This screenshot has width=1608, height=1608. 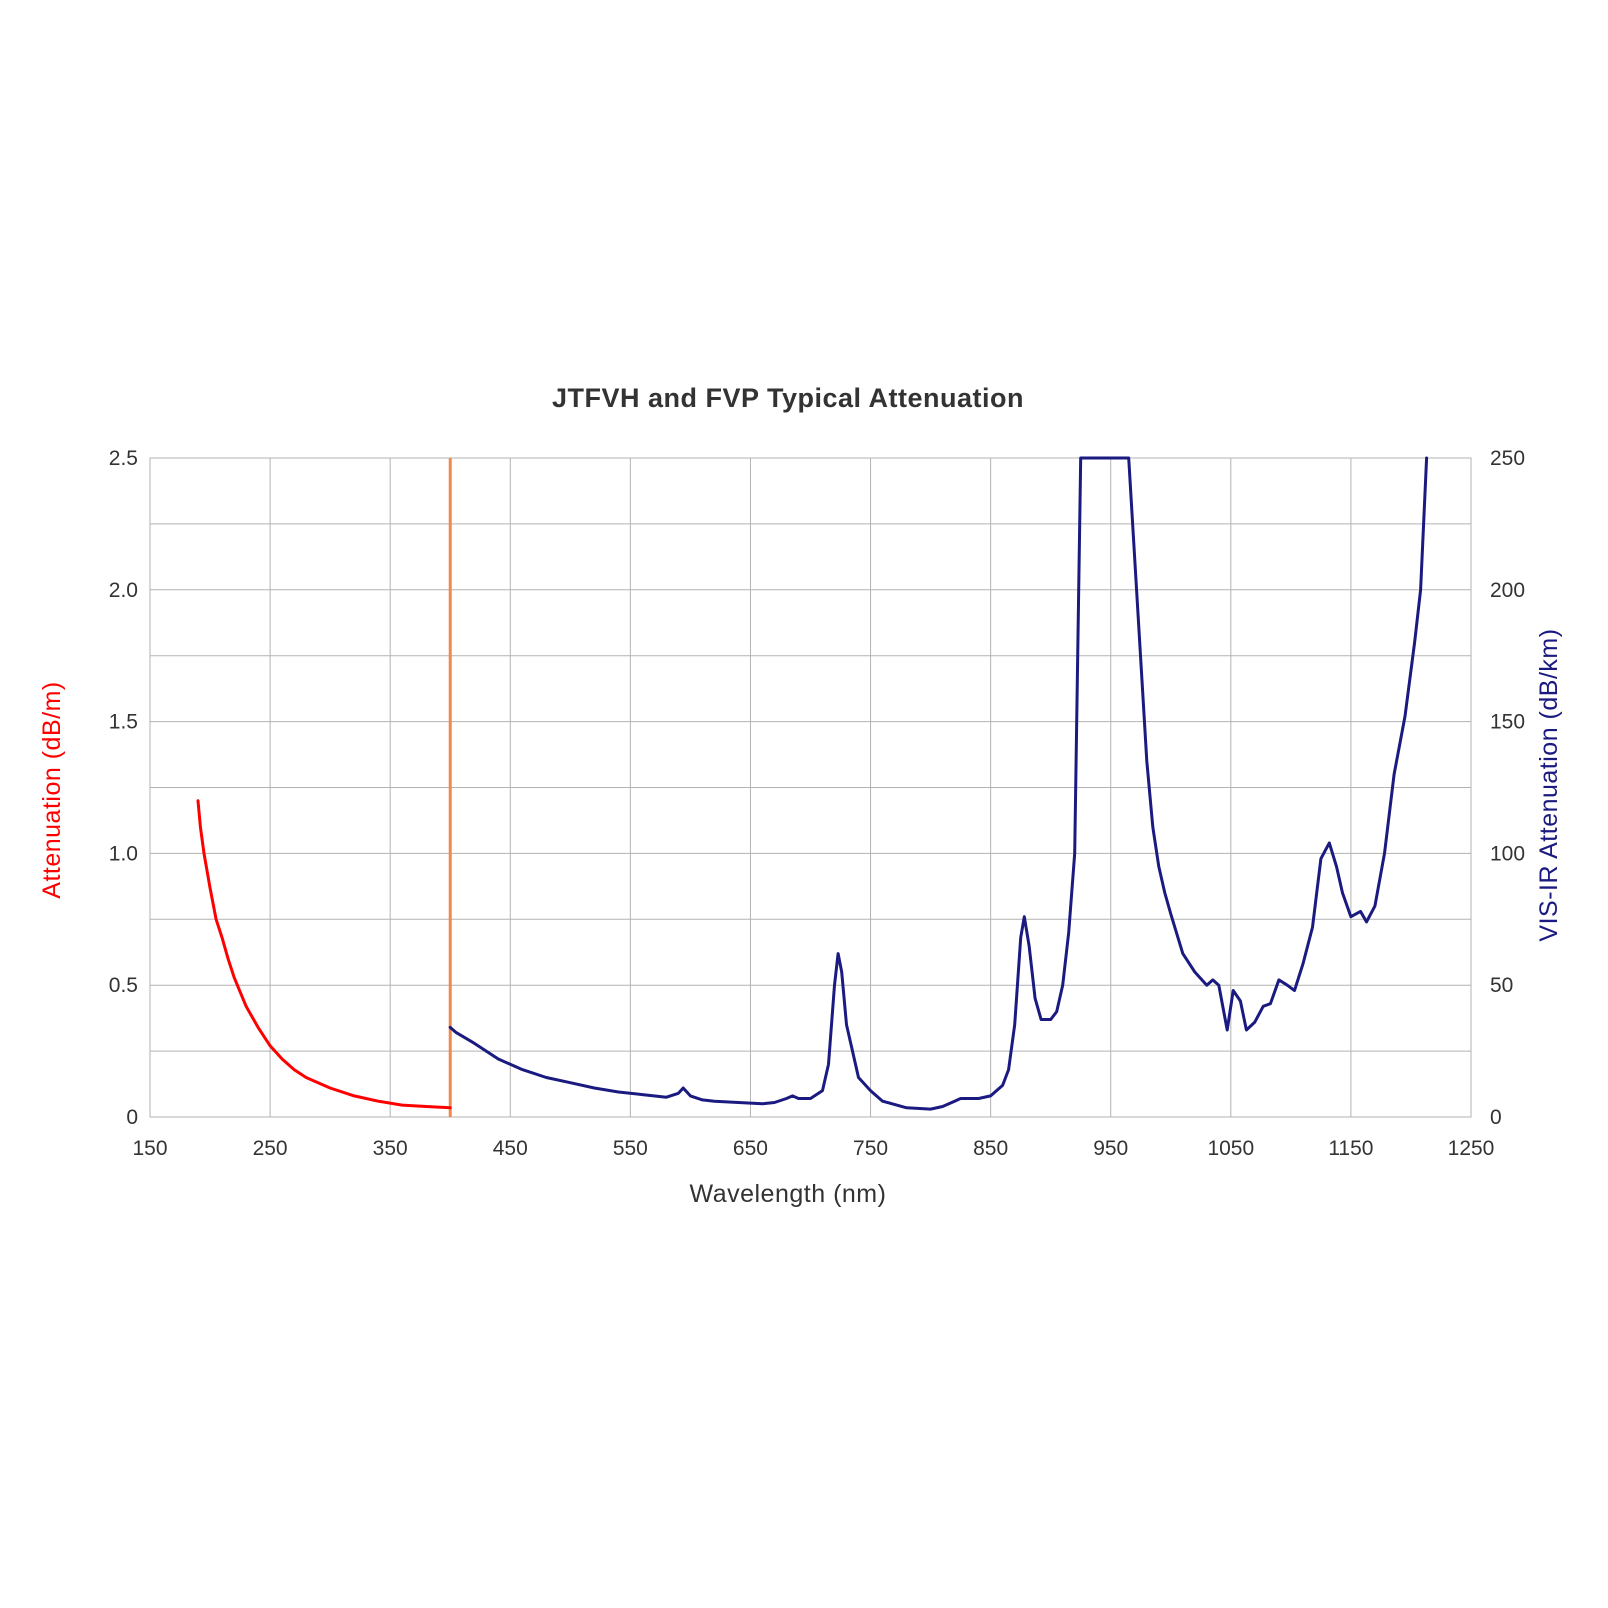 What do you see at coordinates (870, 1148) in the screenshot?
I see `x-tick-label: 750` at bounding box center [870, 1148].